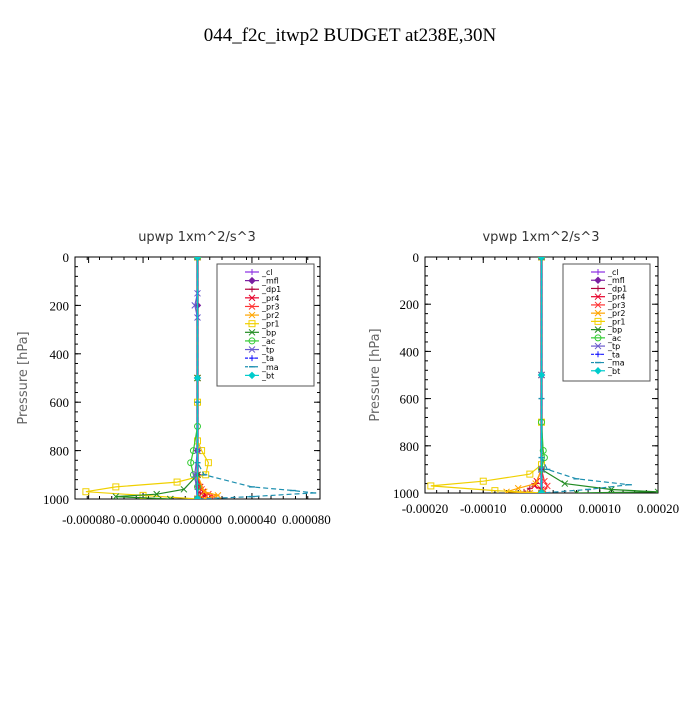 The height and width of the screenshot is (705, 700). I want to click on legend-label: _mfl, so click(616, 280).